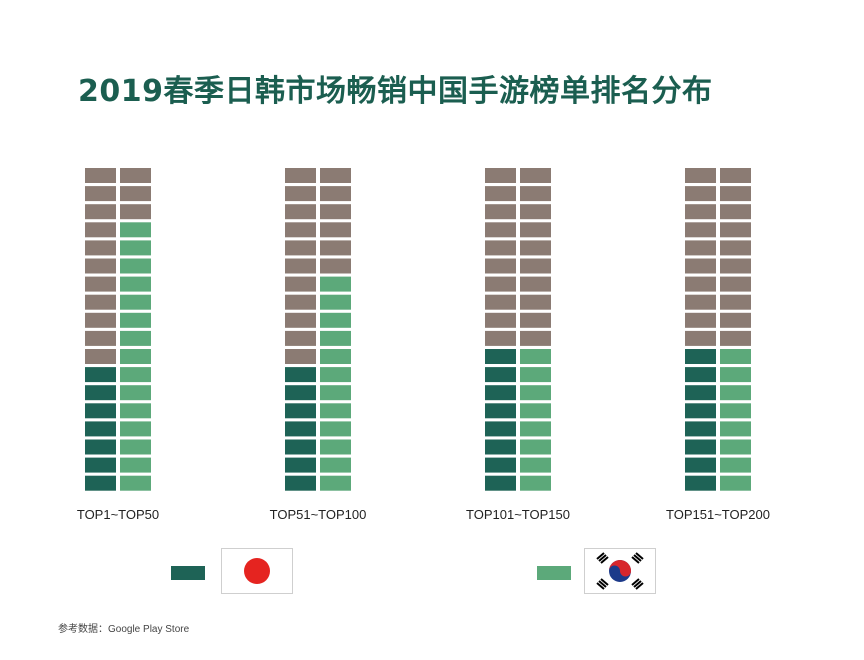 This screenshot has height=660, width=864. What do you see at coordinates (257, 571) in the screenshot?
I see `japan-flag-icon` at bounding box center [257, 571].